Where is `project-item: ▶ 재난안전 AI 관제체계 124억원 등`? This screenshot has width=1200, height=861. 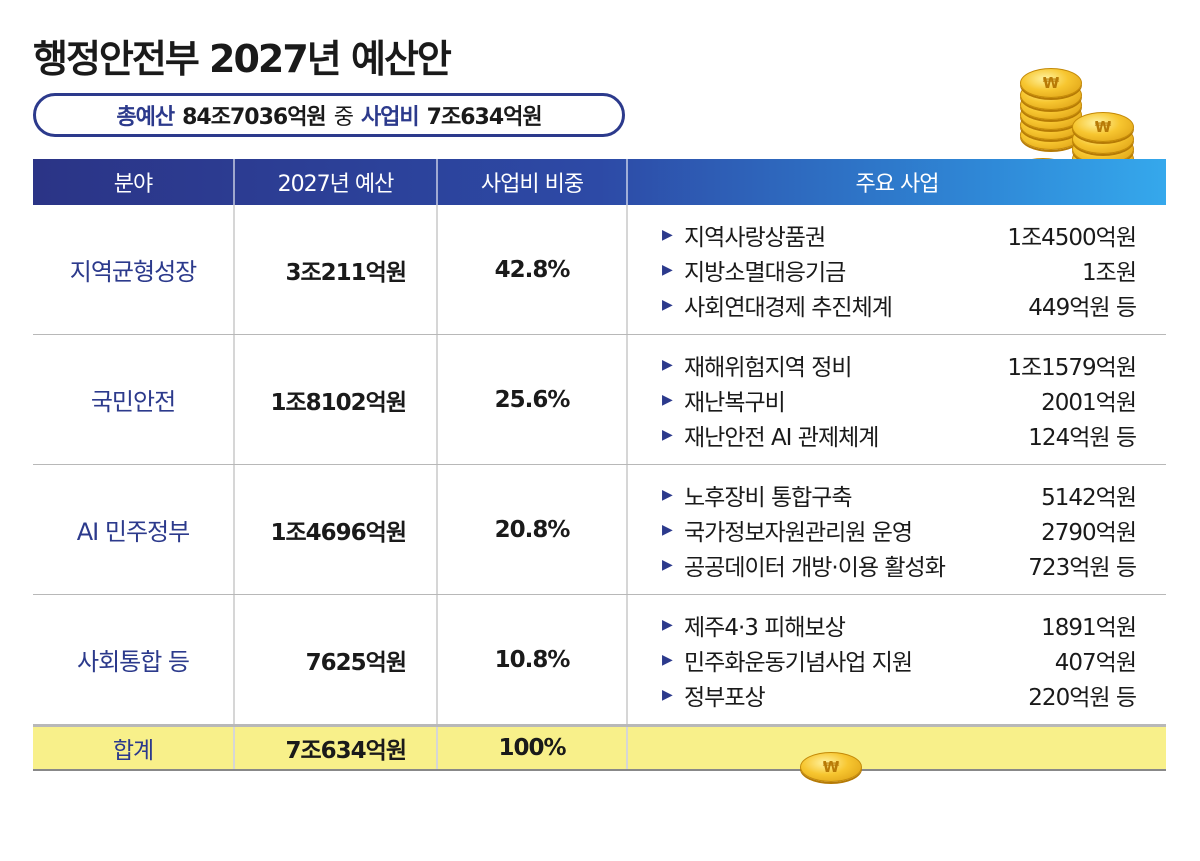
project-item: ▶ 재난안전 AI 관제체계 124억원 등 is located at coordinates (899, 434).